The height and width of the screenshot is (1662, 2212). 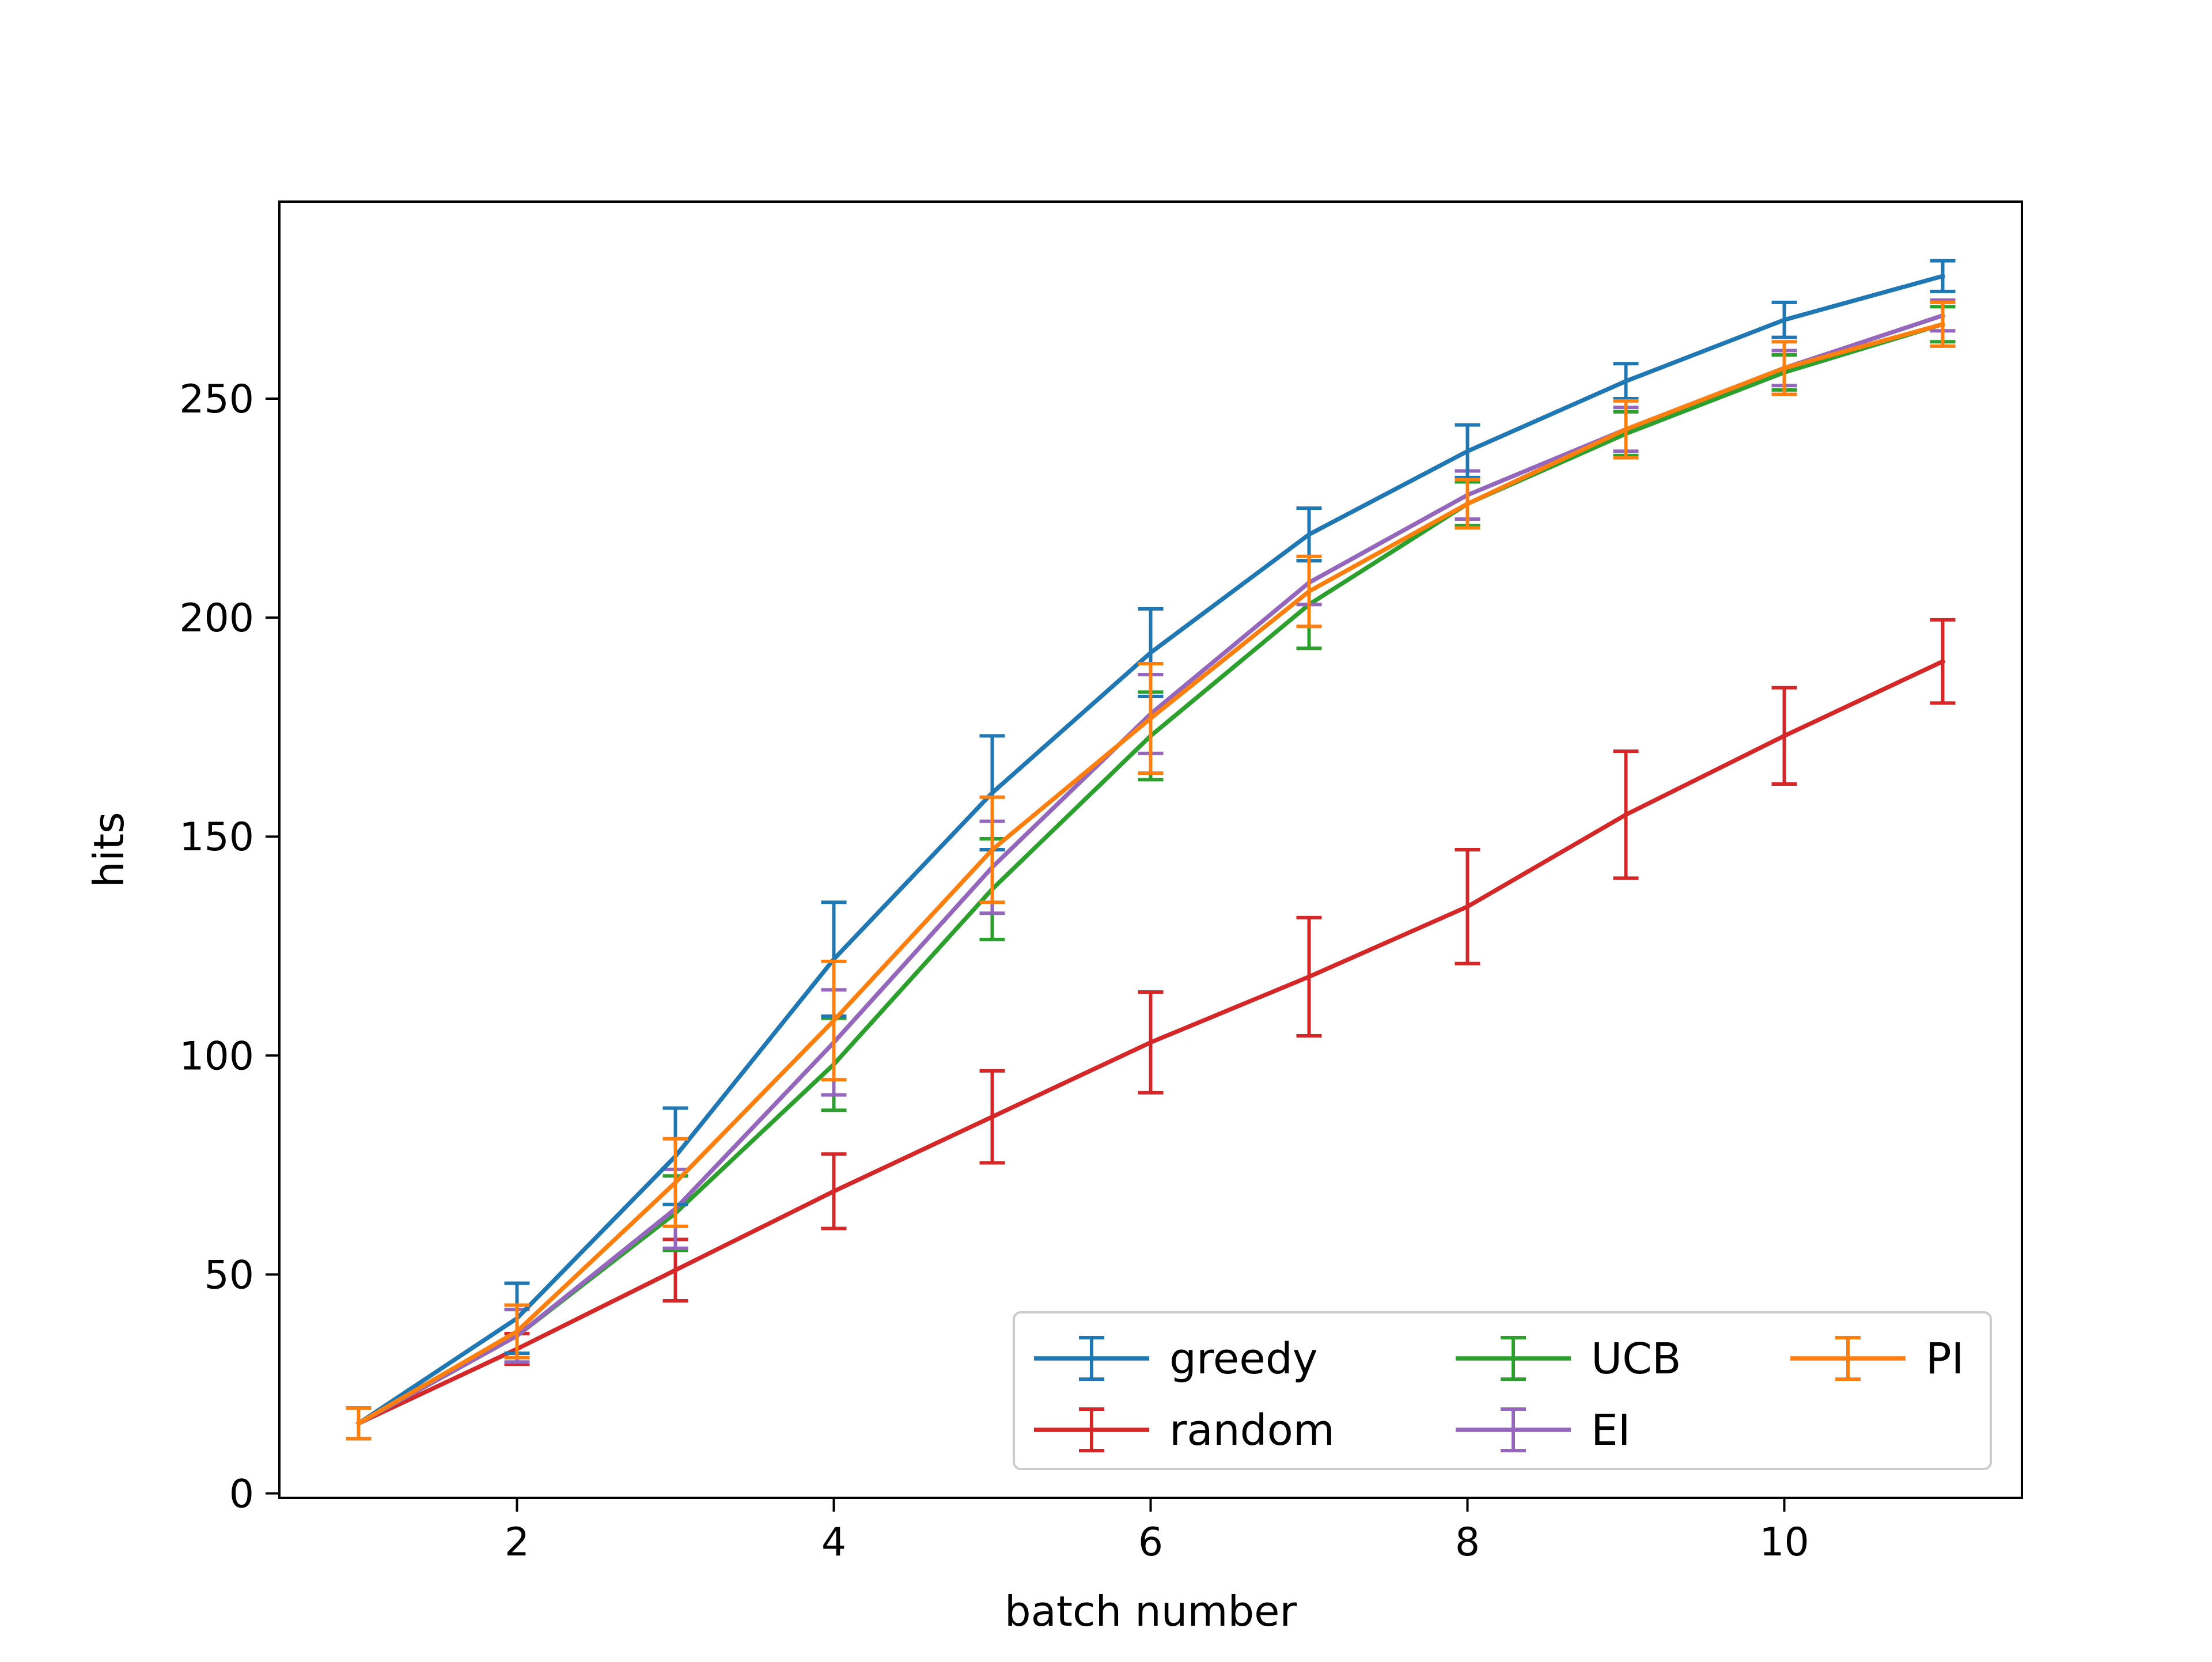 What do you see at coordinates (216, 618) in the screenshot?
I see `y-tick-label: 200` at bounding box center [216, 618].